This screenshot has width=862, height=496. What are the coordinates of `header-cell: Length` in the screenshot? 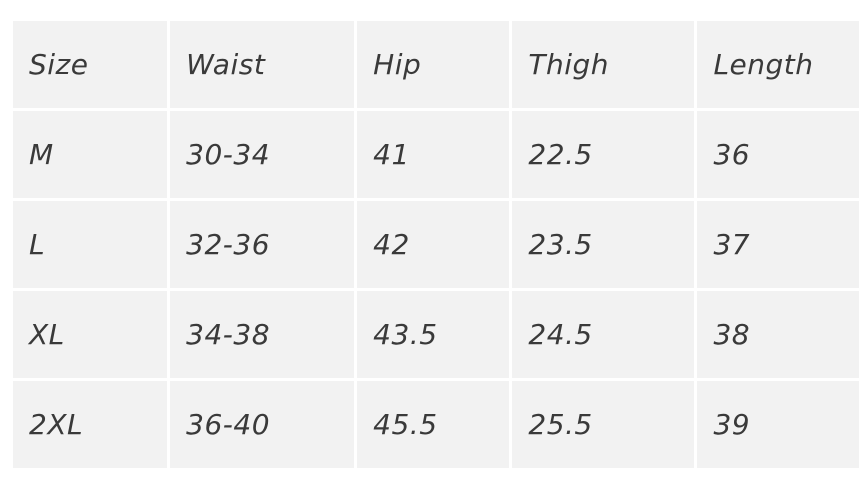 It's located at (778, 64).